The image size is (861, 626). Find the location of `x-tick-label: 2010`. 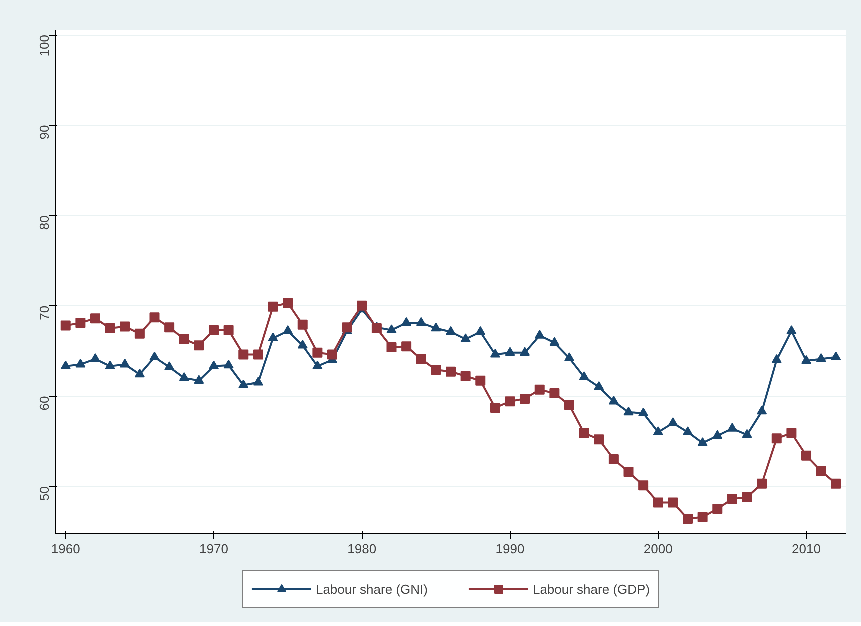

x-tick-label: 2010 is located at coordinates (806, 549).